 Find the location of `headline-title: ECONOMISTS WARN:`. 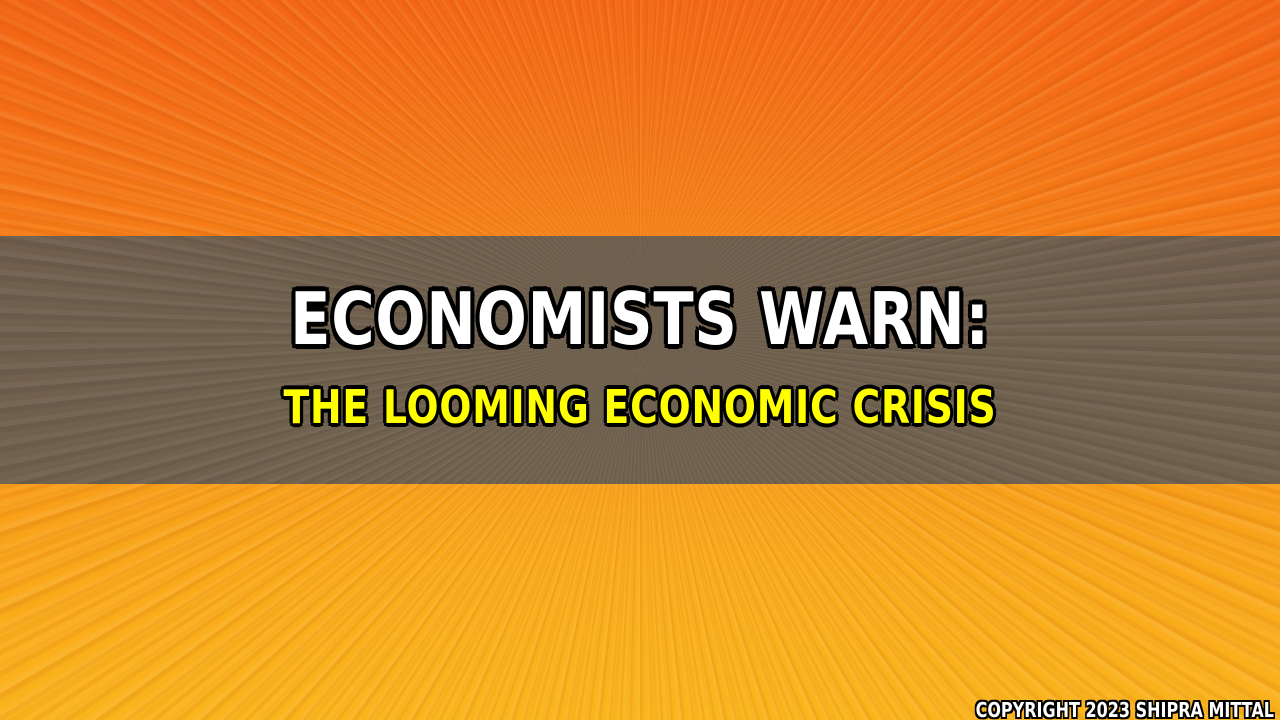

headline-title: ECONOMISTS WARN: is located at coordinates (640, 319).